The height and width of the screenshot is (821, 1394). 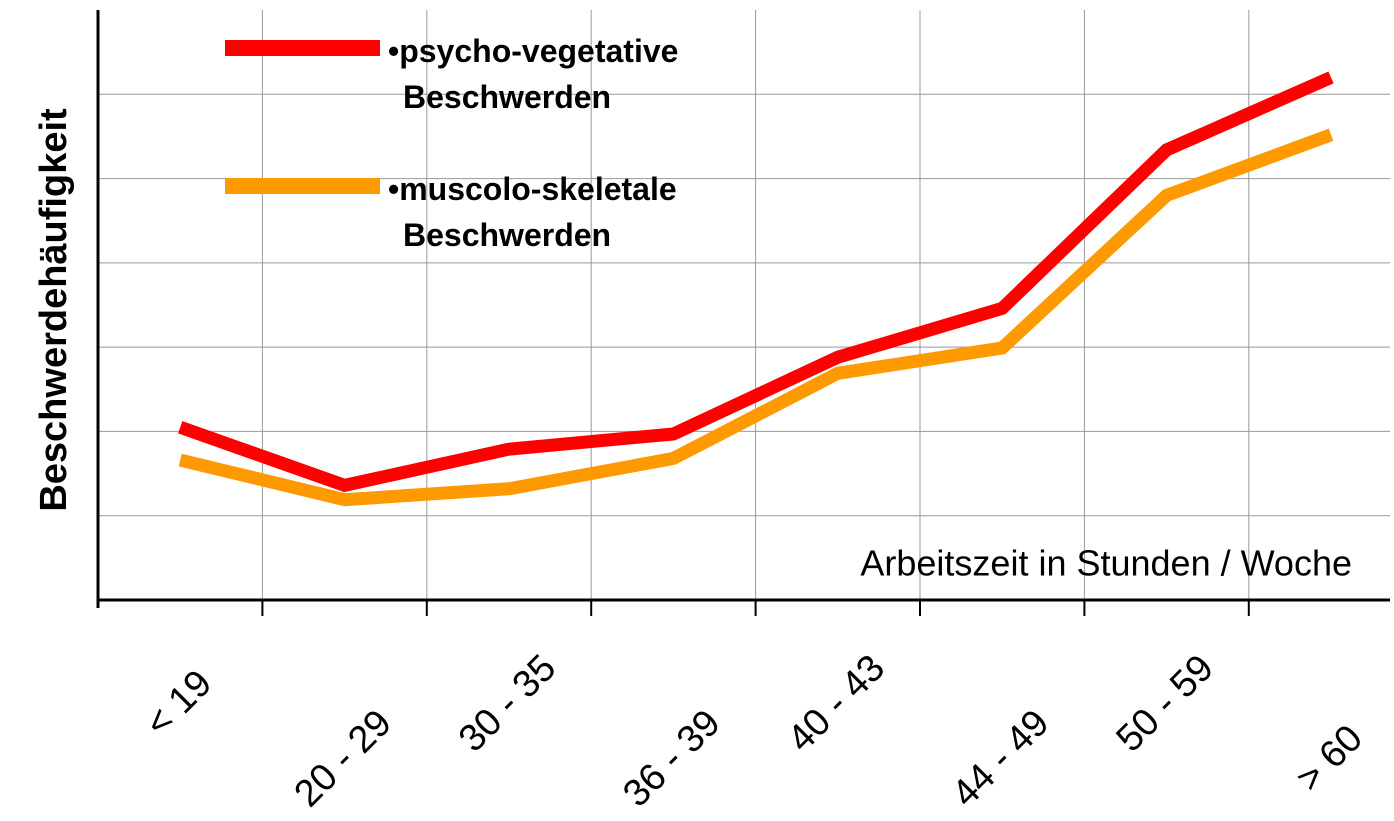 I want to click on y-axis-title: Beschwerdehäufigkeit, so click(x=54, y=310).